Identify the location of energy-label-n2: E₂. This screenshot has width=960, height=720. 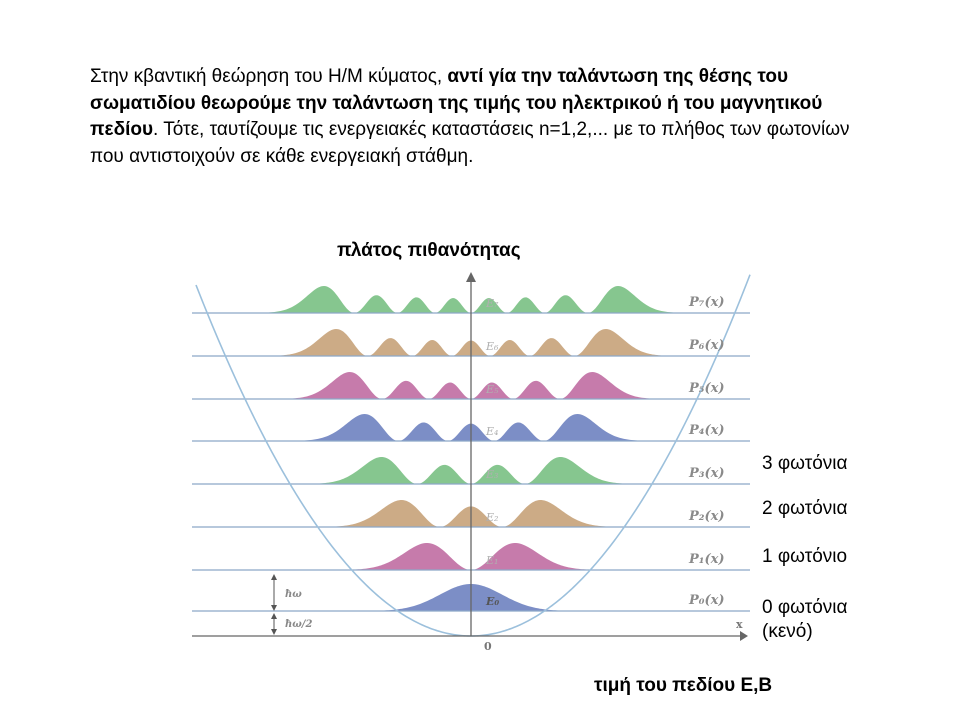
(491, 517).